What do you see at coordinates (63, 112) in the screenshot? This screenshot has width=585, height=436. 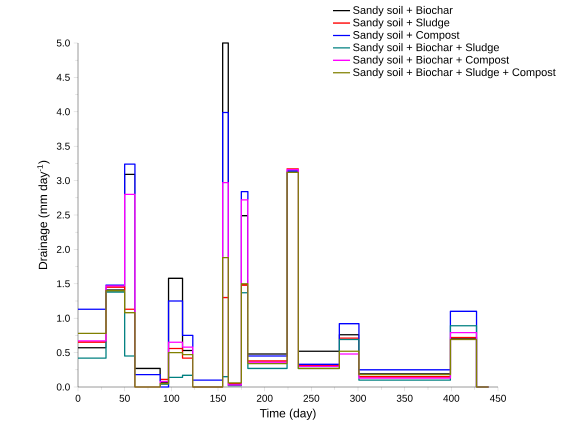 I see `y-tick-label: 4.0` at bounding box center [63, 112].